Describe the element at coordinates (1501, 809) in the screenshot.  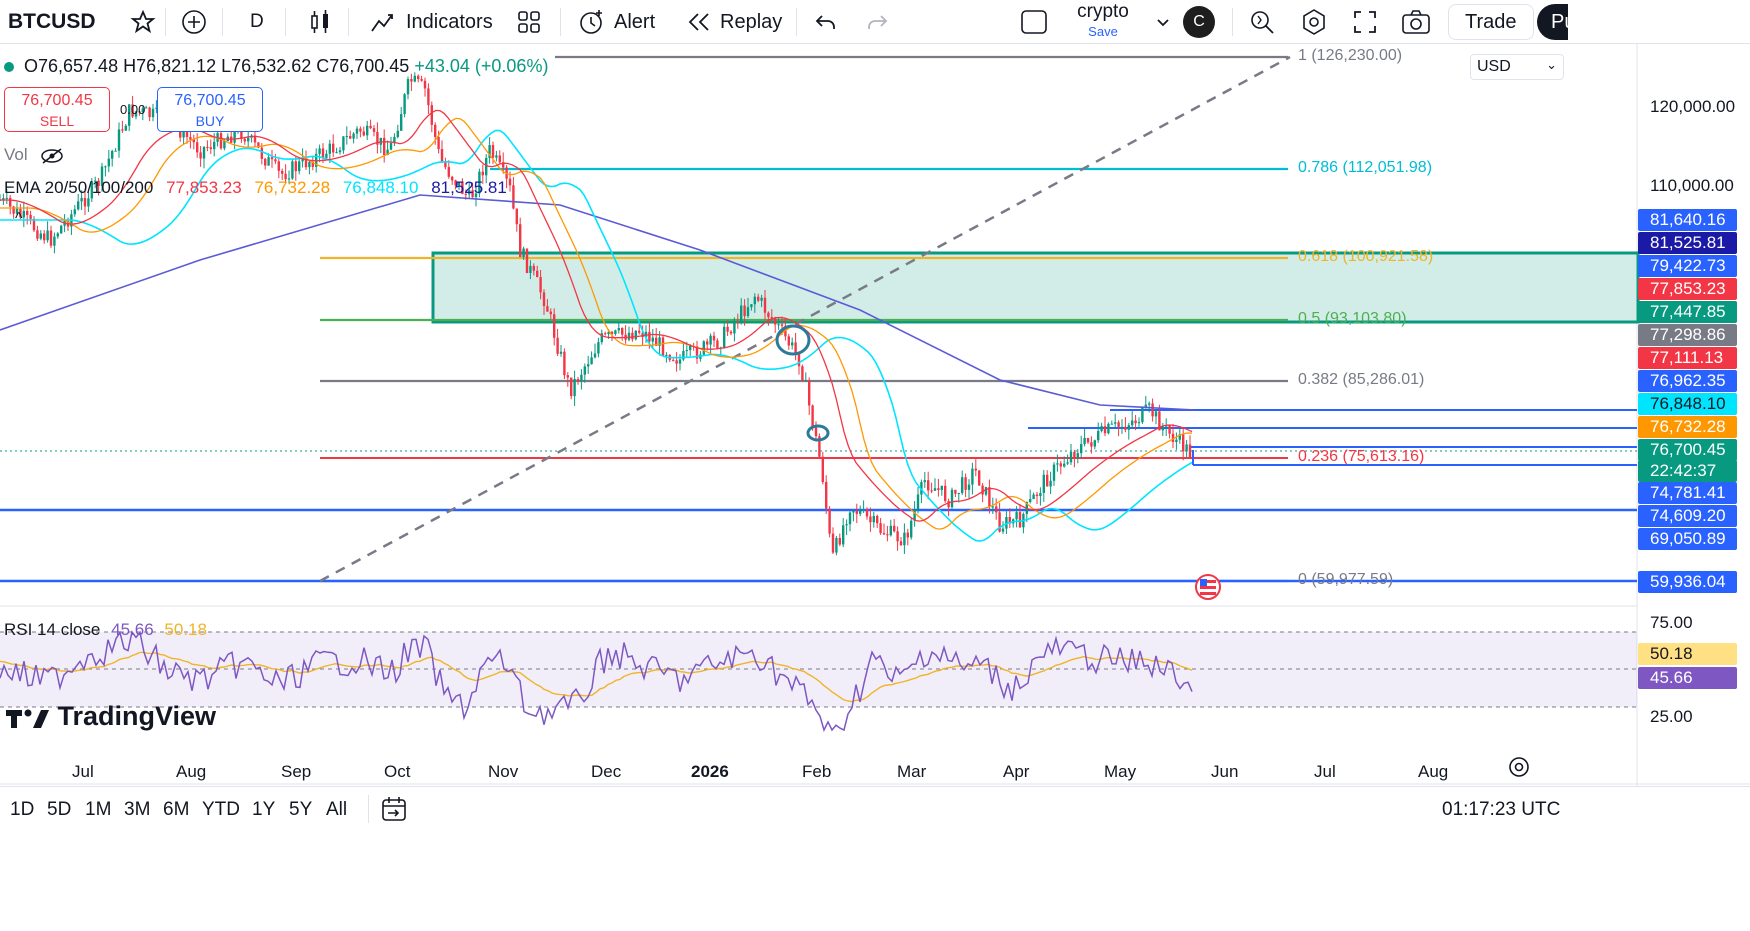
I see `utc-clock: 01:17:23 UTC` at that location.